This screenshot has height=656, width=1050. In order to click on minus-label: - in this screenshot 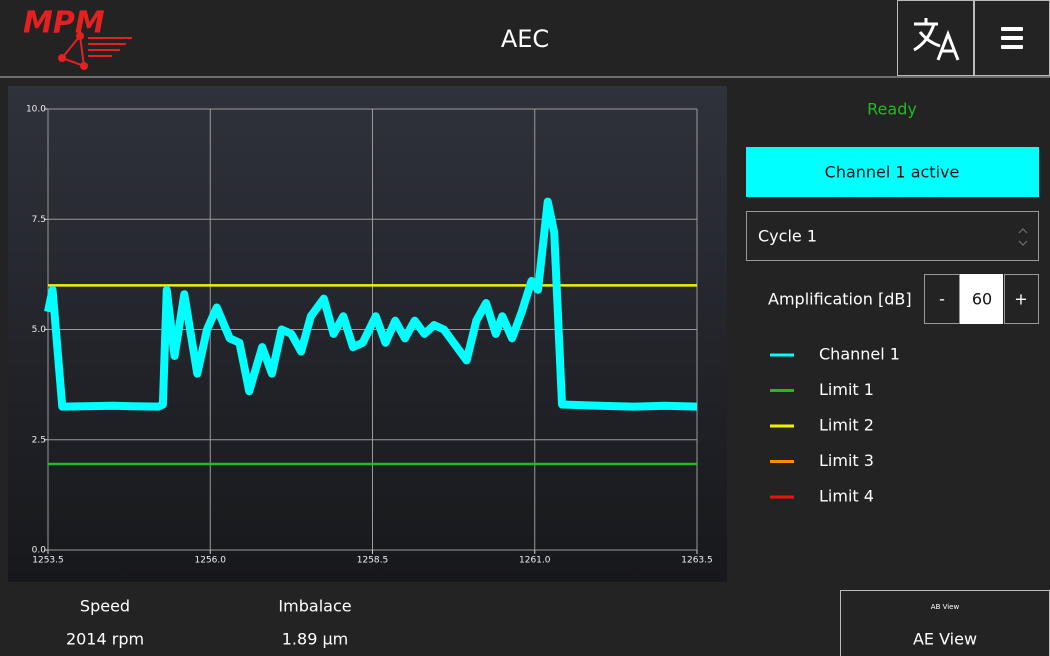, I will do `click(942, 299)`.